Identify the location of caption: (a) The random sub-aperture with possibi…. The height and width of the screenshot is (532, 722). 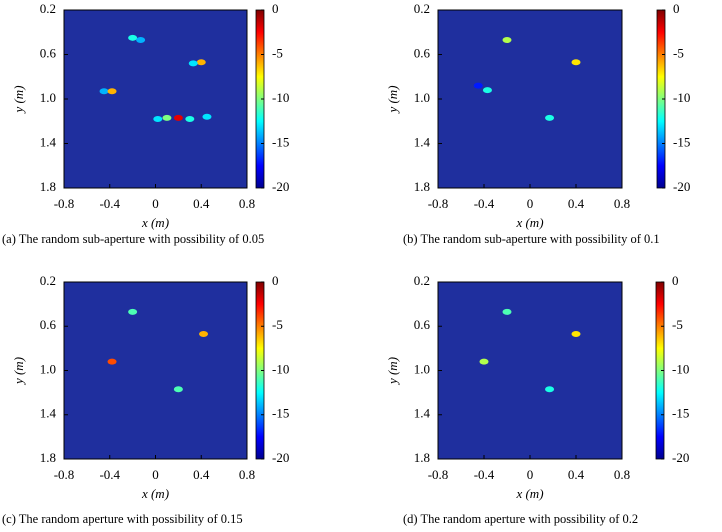
(133, 239).